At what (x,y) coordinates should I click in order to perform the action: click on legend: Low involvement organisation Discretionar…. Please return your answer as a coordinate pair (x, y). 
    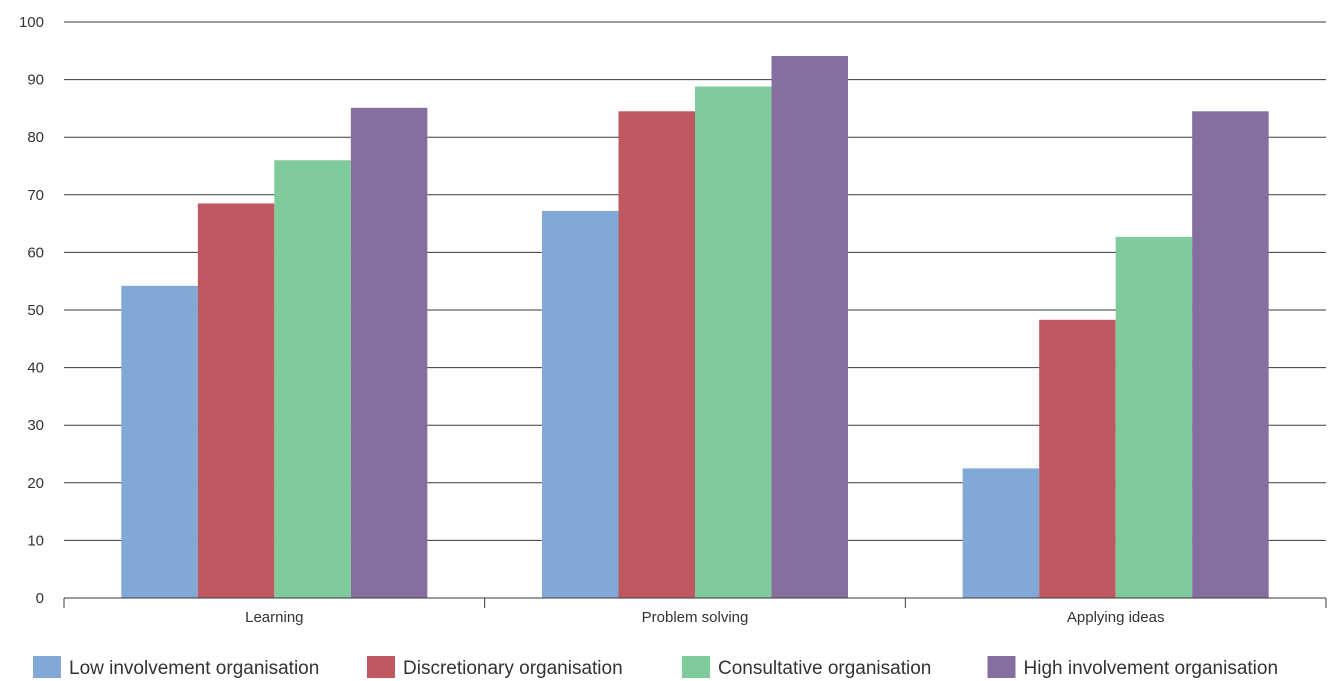
    Looking at the image, I should click on (655, 667).